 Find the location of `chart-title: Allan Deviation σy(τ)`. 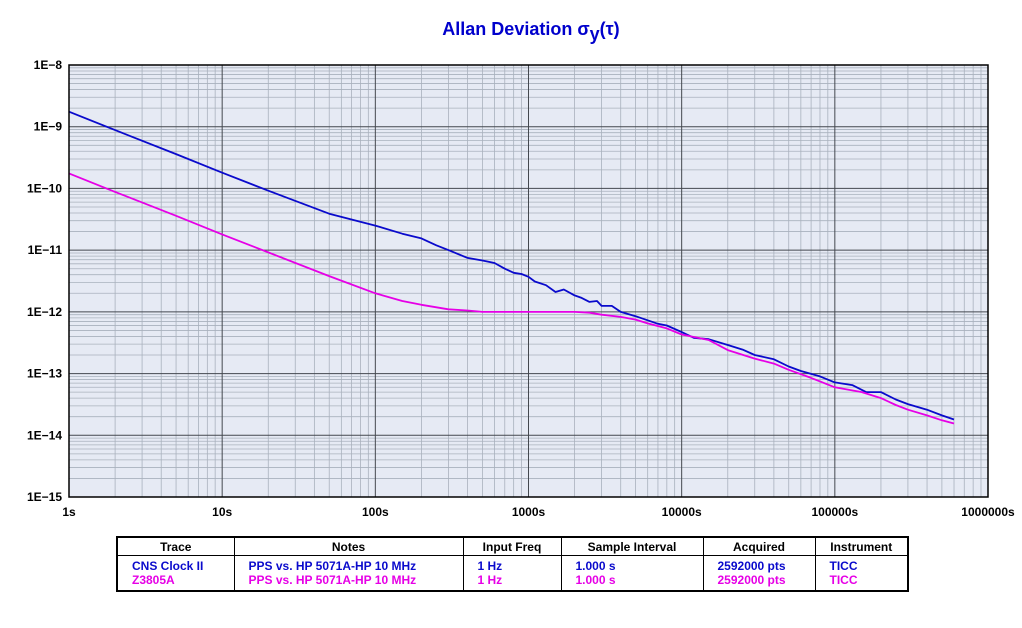

chart-title: Allan Deviation σy(τ) is located at coordinates (530, 31).